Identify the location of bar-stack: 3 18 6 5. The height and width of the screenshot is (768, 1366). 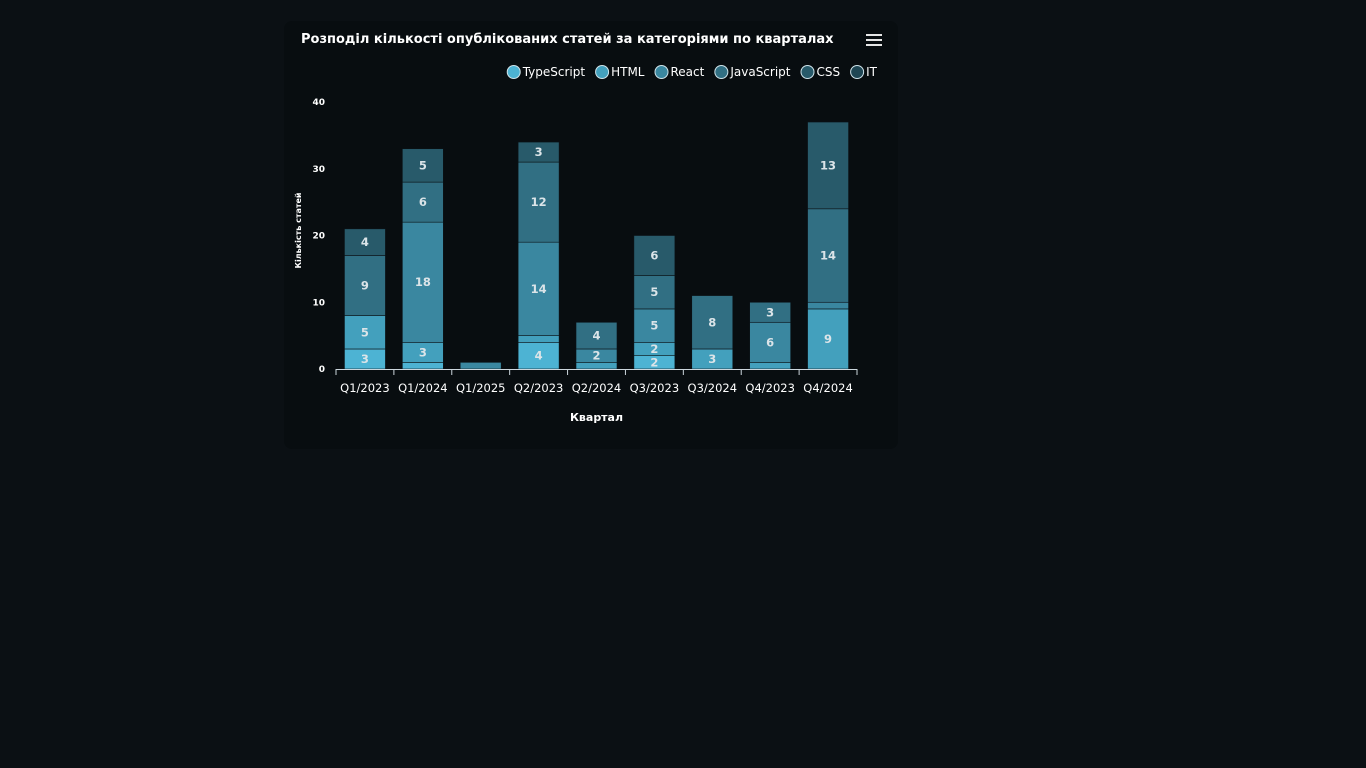
(423, 259).